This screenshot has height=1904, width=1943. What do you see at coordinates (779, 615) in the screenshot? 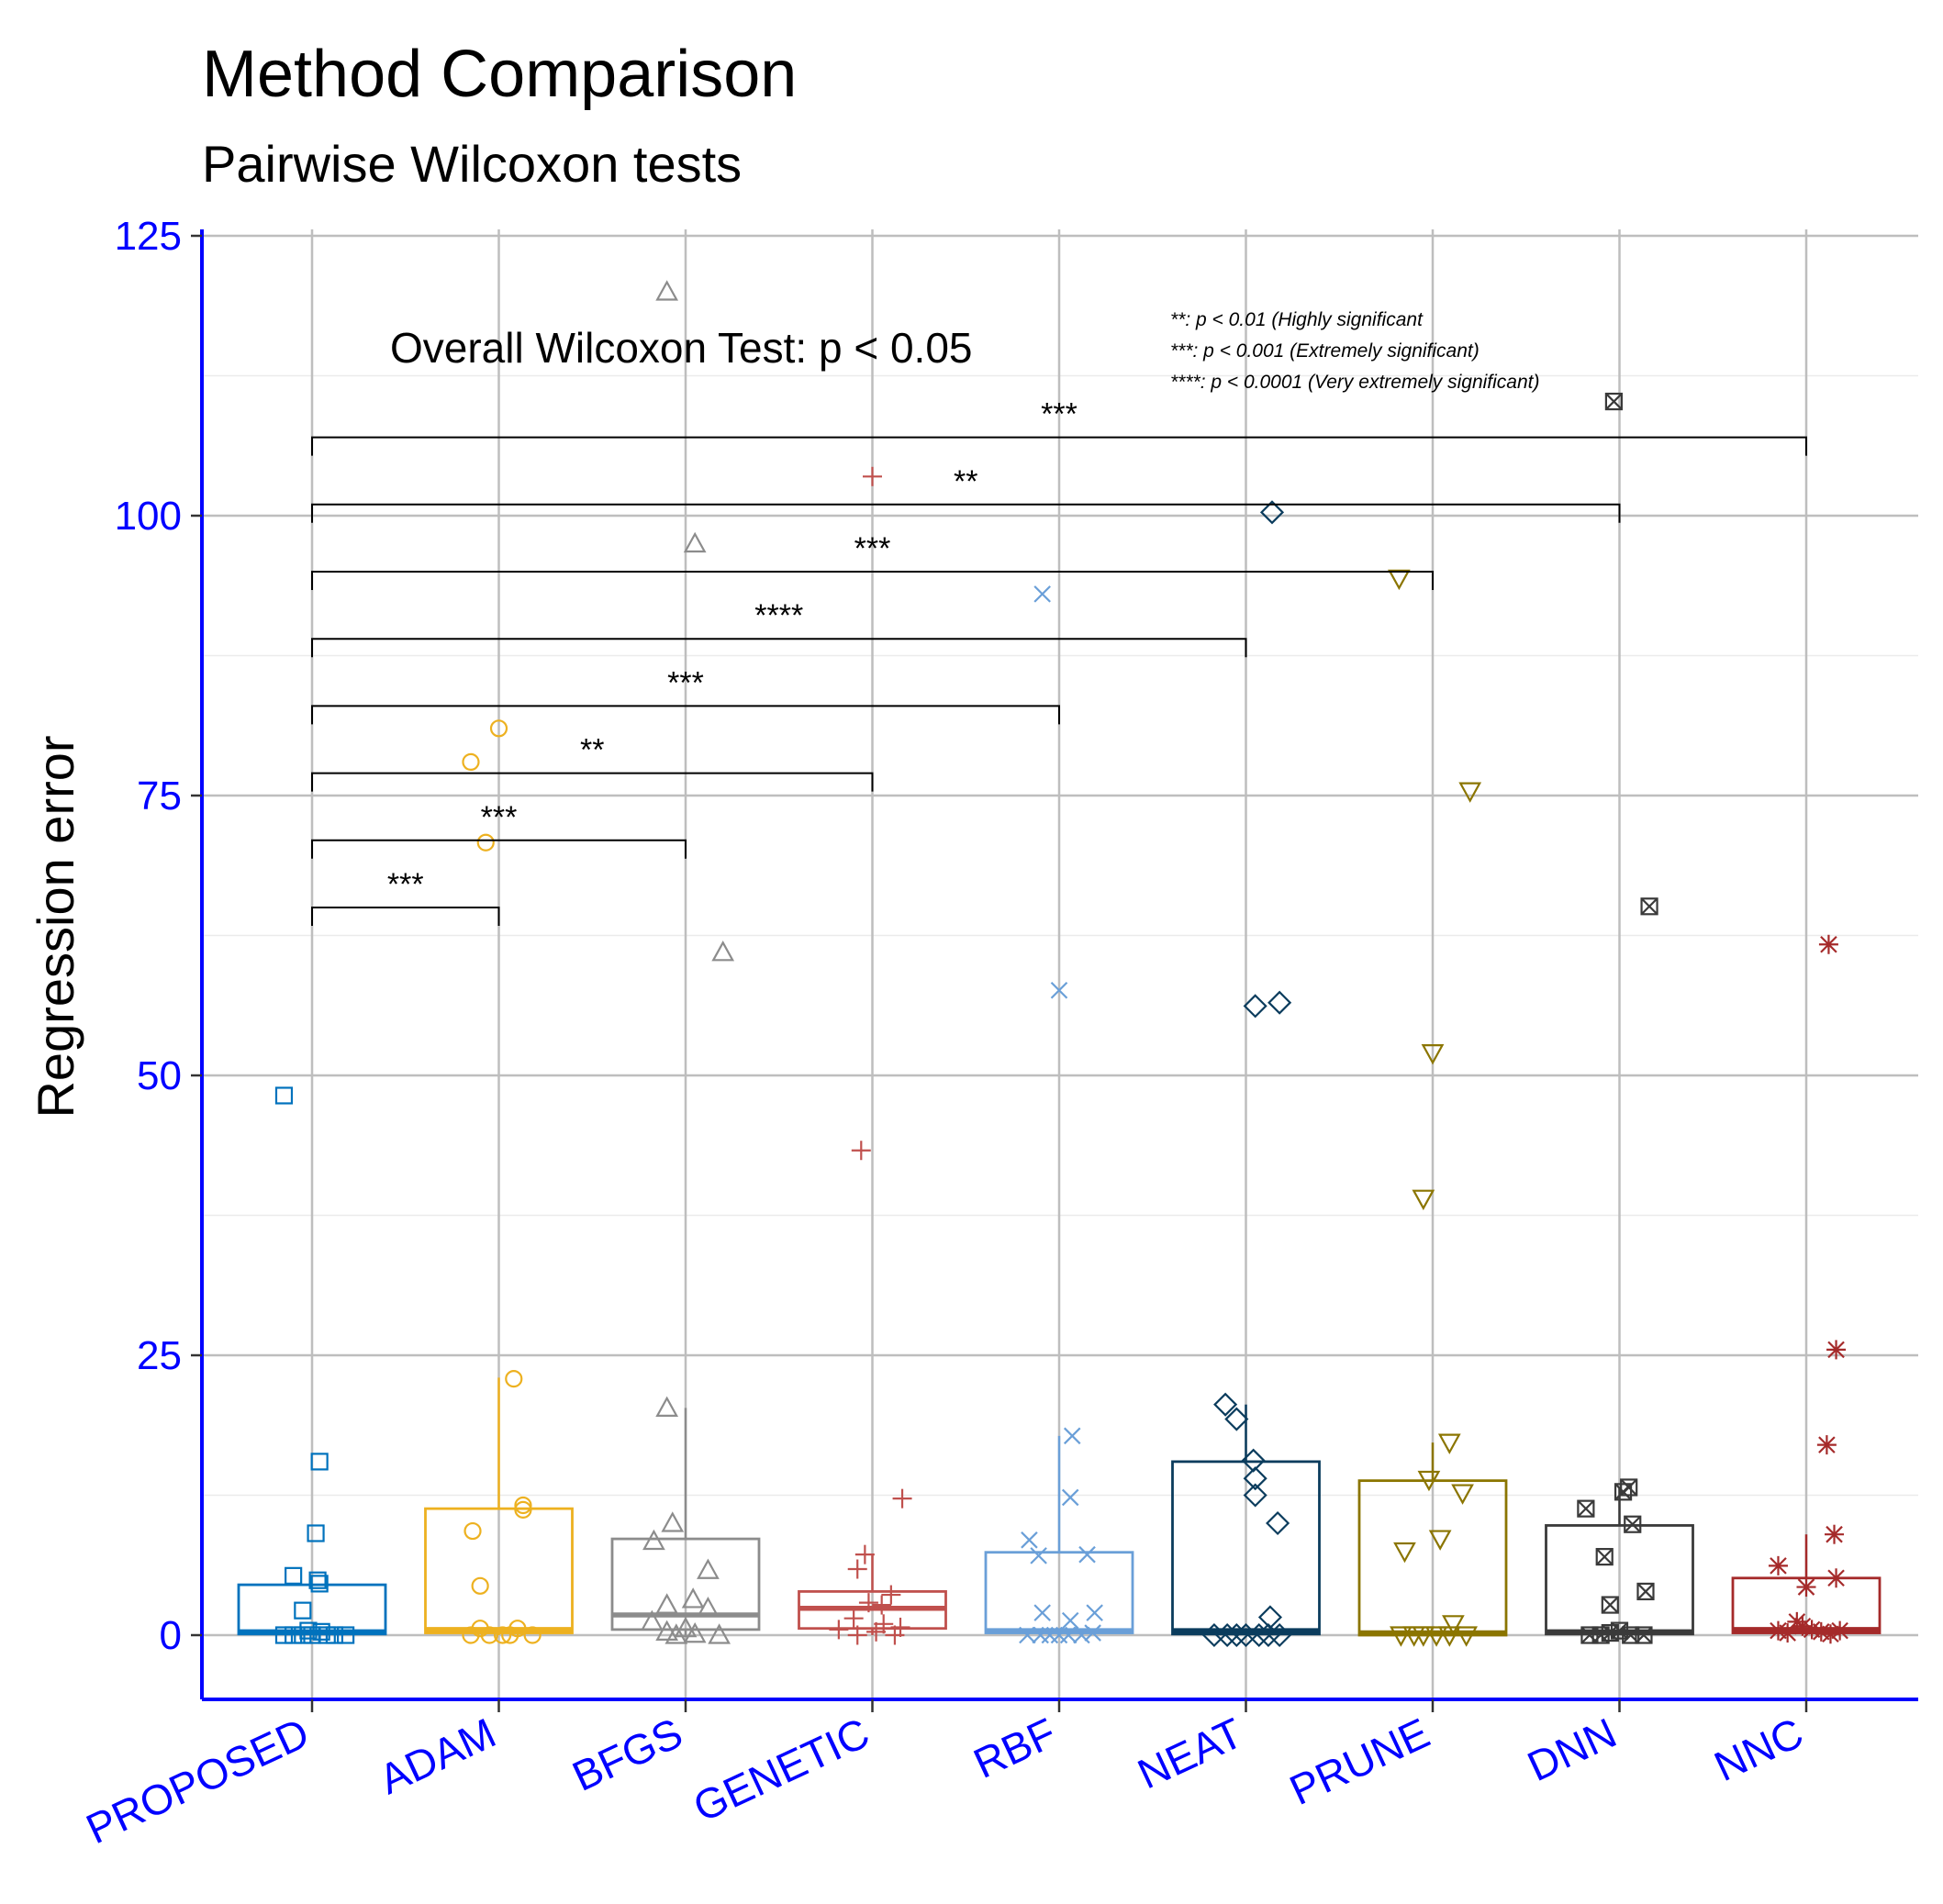
I see `significance-label: ****` at bounding box center [779, 615].